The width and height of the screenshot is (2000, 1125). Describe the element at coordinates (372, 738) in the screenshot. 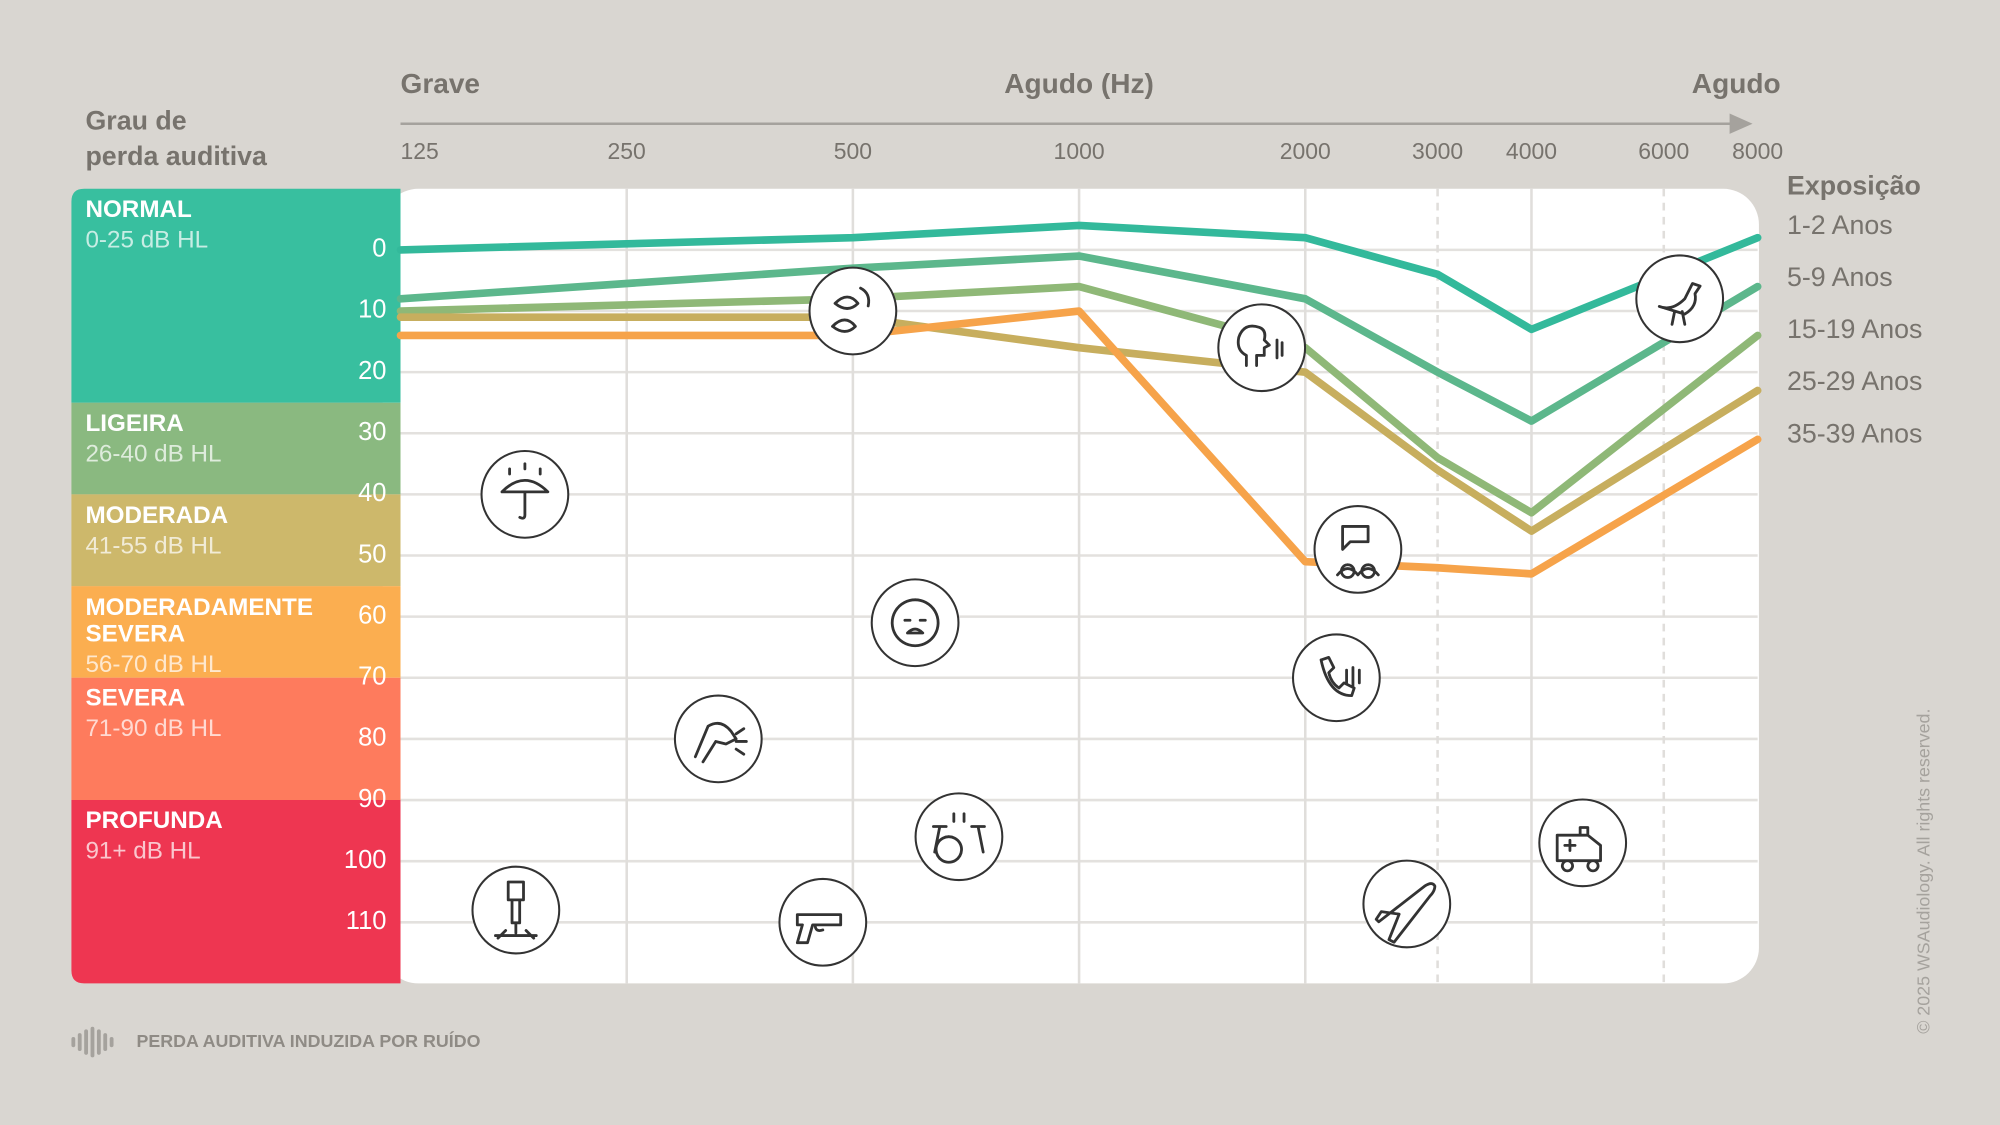

I see `y-tick-label: 80` at that location.